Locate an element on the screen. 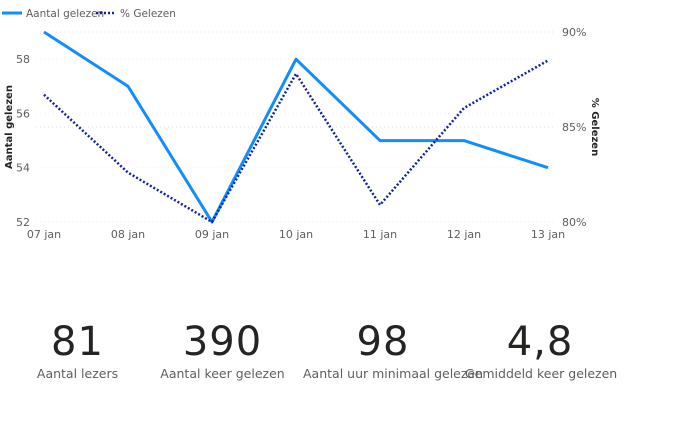  kpi-label: Aantal keer gelezen is located at coordinates (222, 373).